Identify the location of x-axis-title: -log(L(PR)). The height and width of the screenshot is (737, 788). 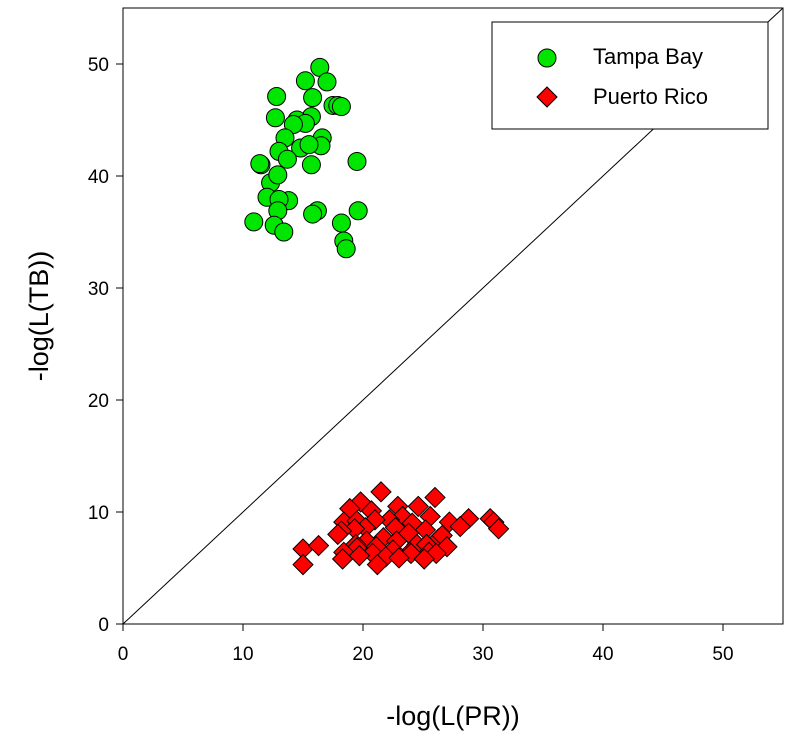
(453, 716).